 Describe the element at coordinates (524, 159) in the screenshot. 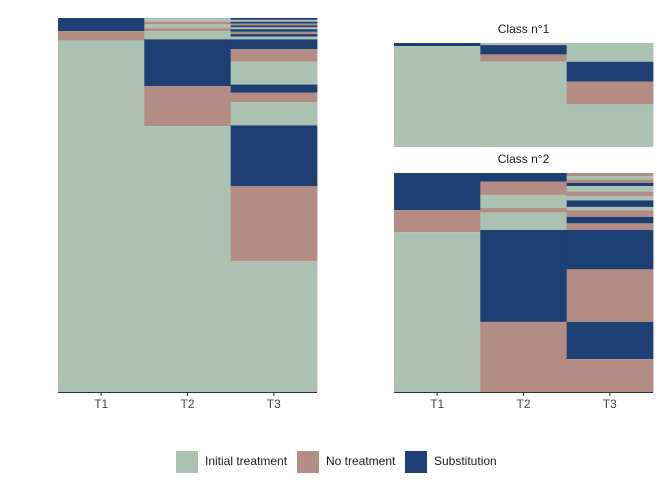

I see `panel-title: Class n°2` at that location.